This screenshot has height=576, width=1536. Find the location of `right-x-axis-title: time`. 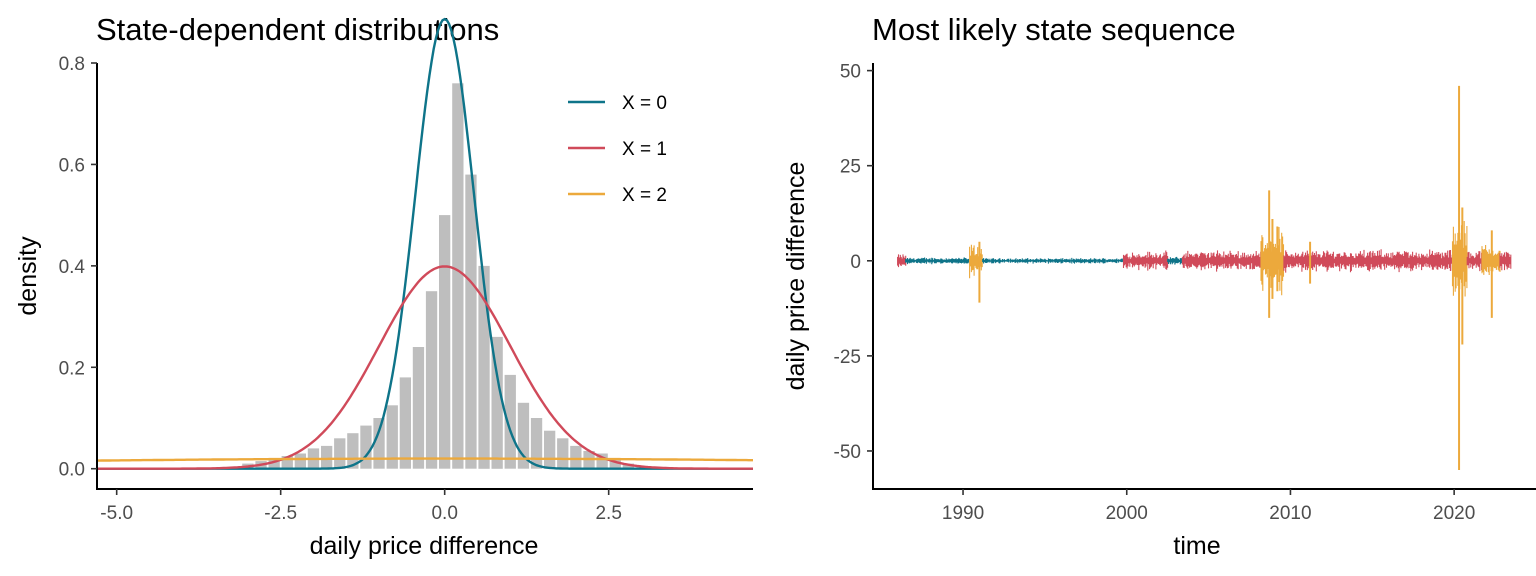

right-x-axis-title: time is located at coordinates (1196, 546).